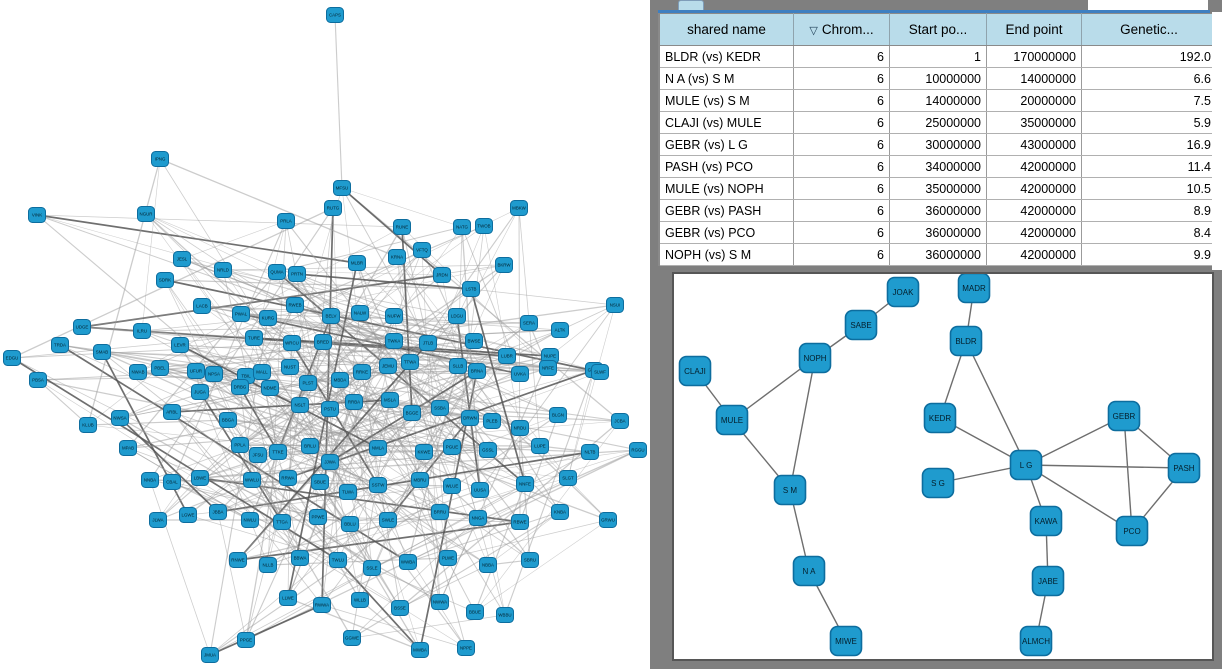 Image resolution: width=1222 pixels, height=669 pixels. Describe the element at coordinates (471, 289) in the screenshot. I see `graph-node: LSTB` at that location.